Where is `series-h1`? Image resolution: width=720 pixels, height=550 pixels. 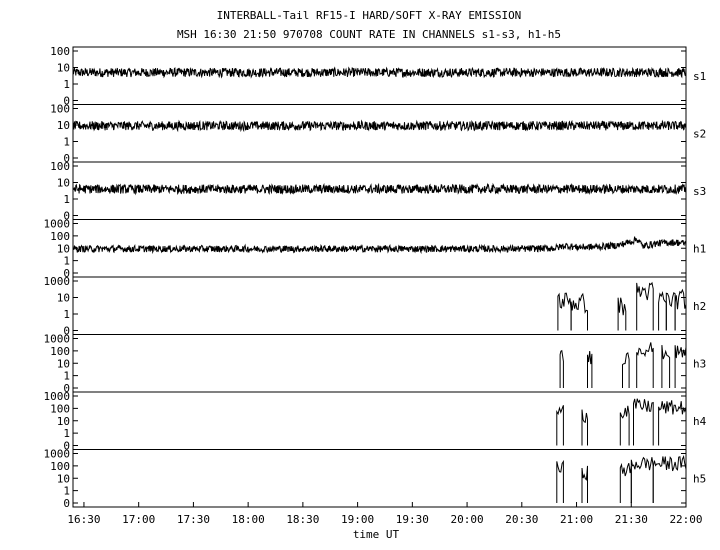 series-h1 is located at coordinates (379, 245).